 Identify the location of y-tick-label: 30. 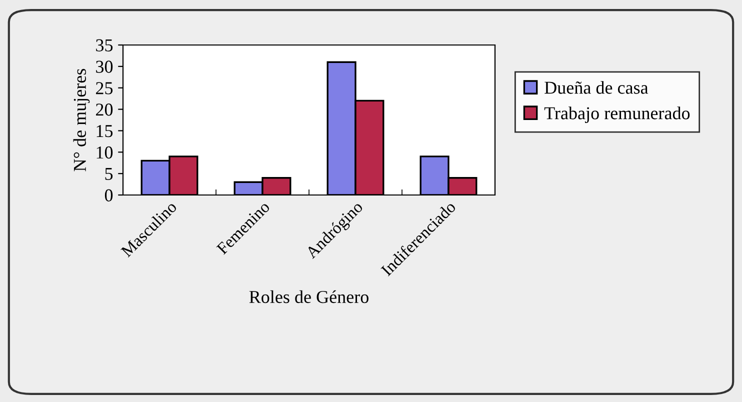
(104, 66).